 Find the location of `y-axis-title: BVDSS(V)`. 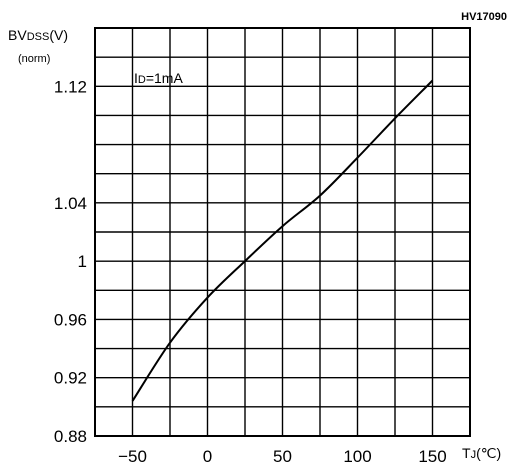

y-axis-title: BVDSS(V) is located at coordinates (38, 35).